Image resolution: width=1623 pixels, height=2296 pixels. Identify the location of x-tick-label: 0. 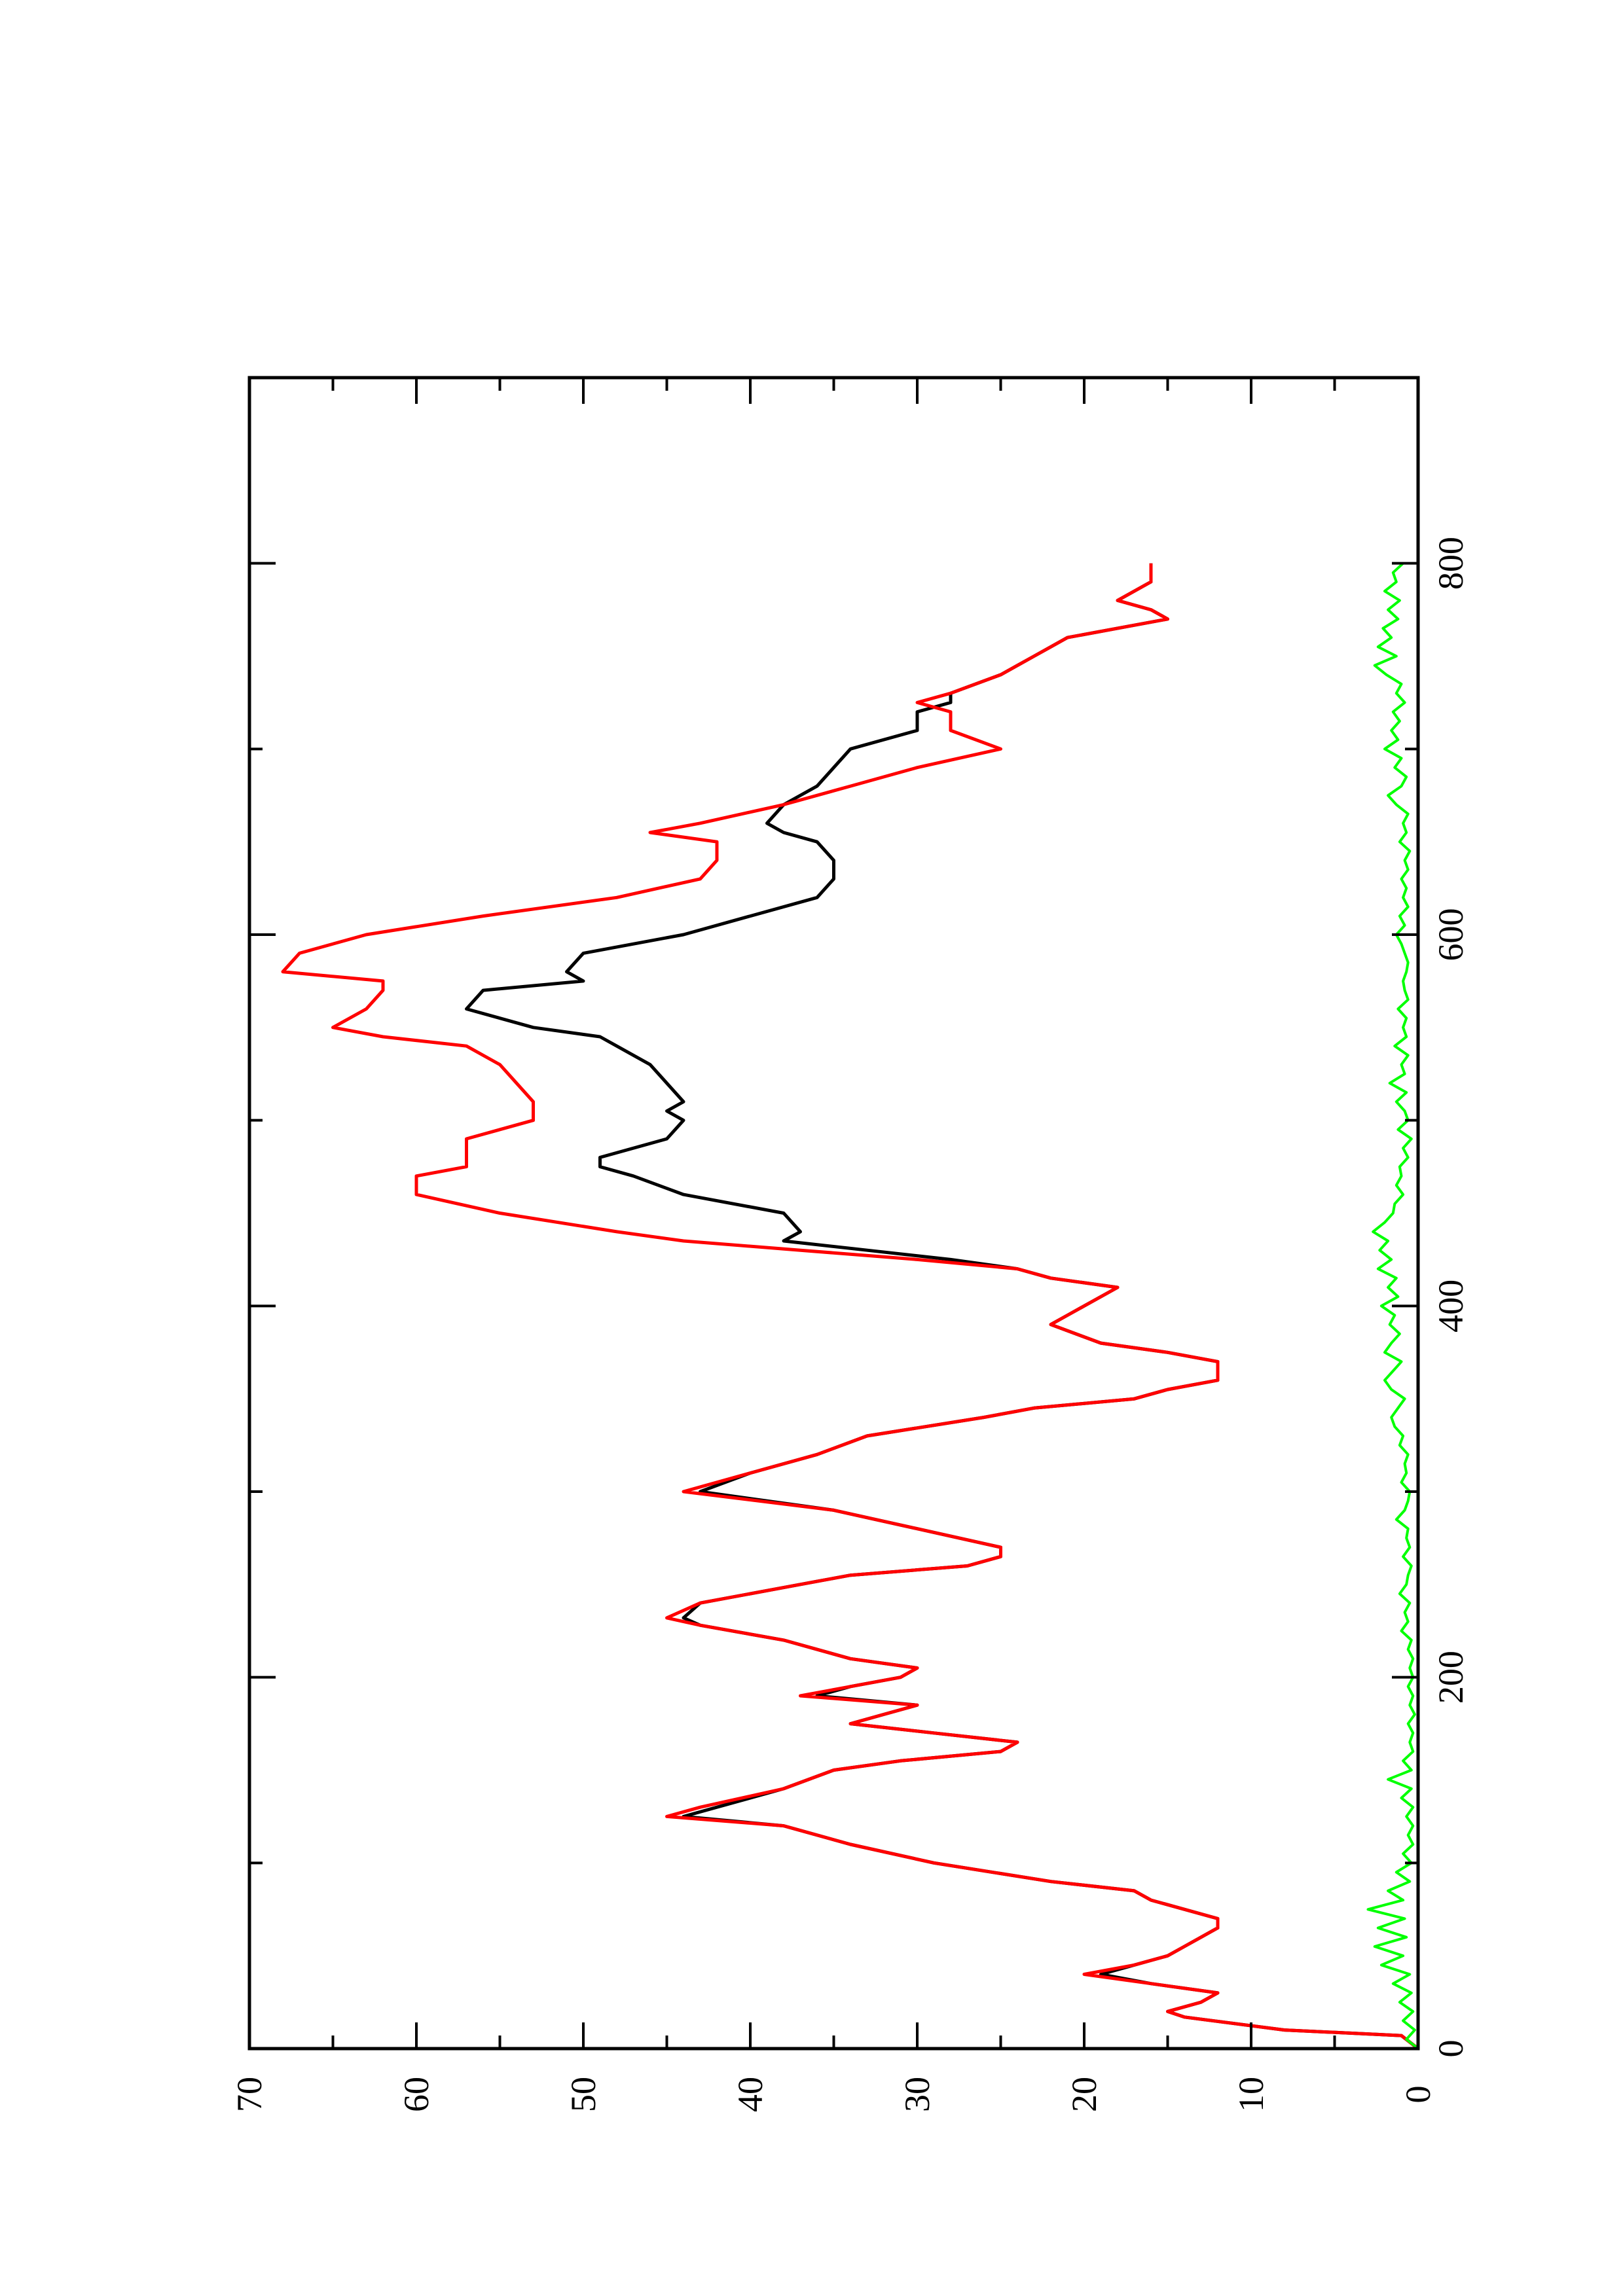
(1450, 2049).